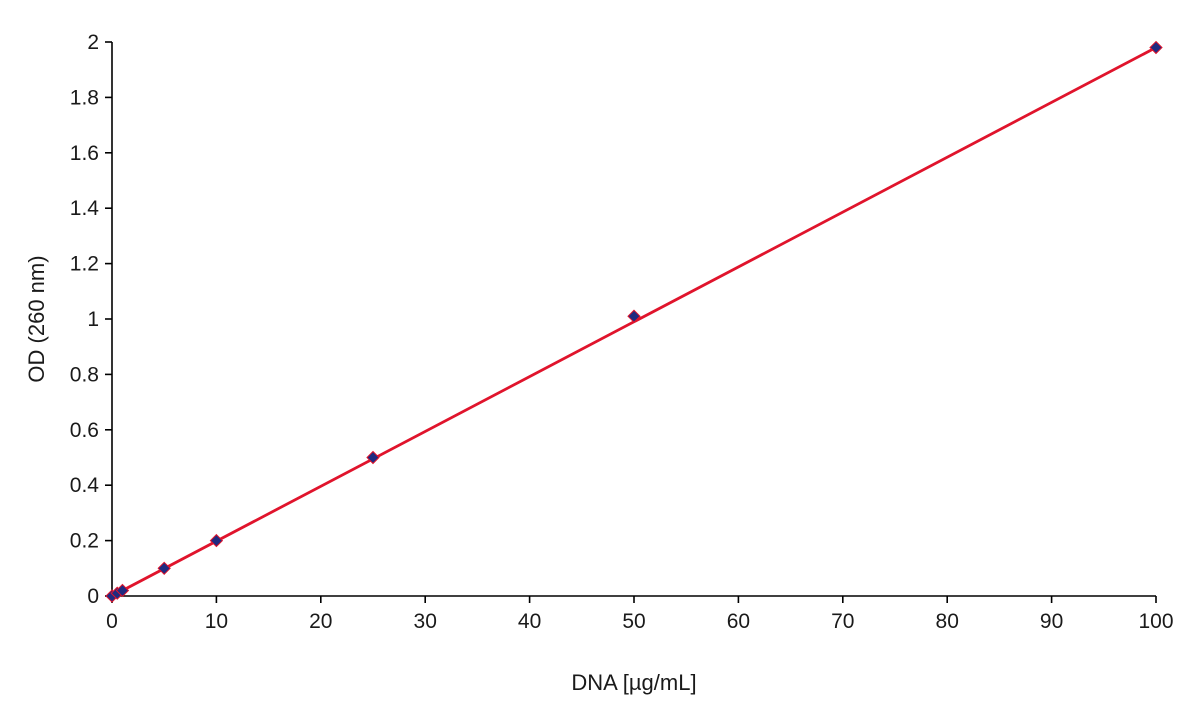  What do you see at coordinates (85, 485) in the screenshot?
I see `y-tick-label: 0.4` at bounding box center [85, 485].